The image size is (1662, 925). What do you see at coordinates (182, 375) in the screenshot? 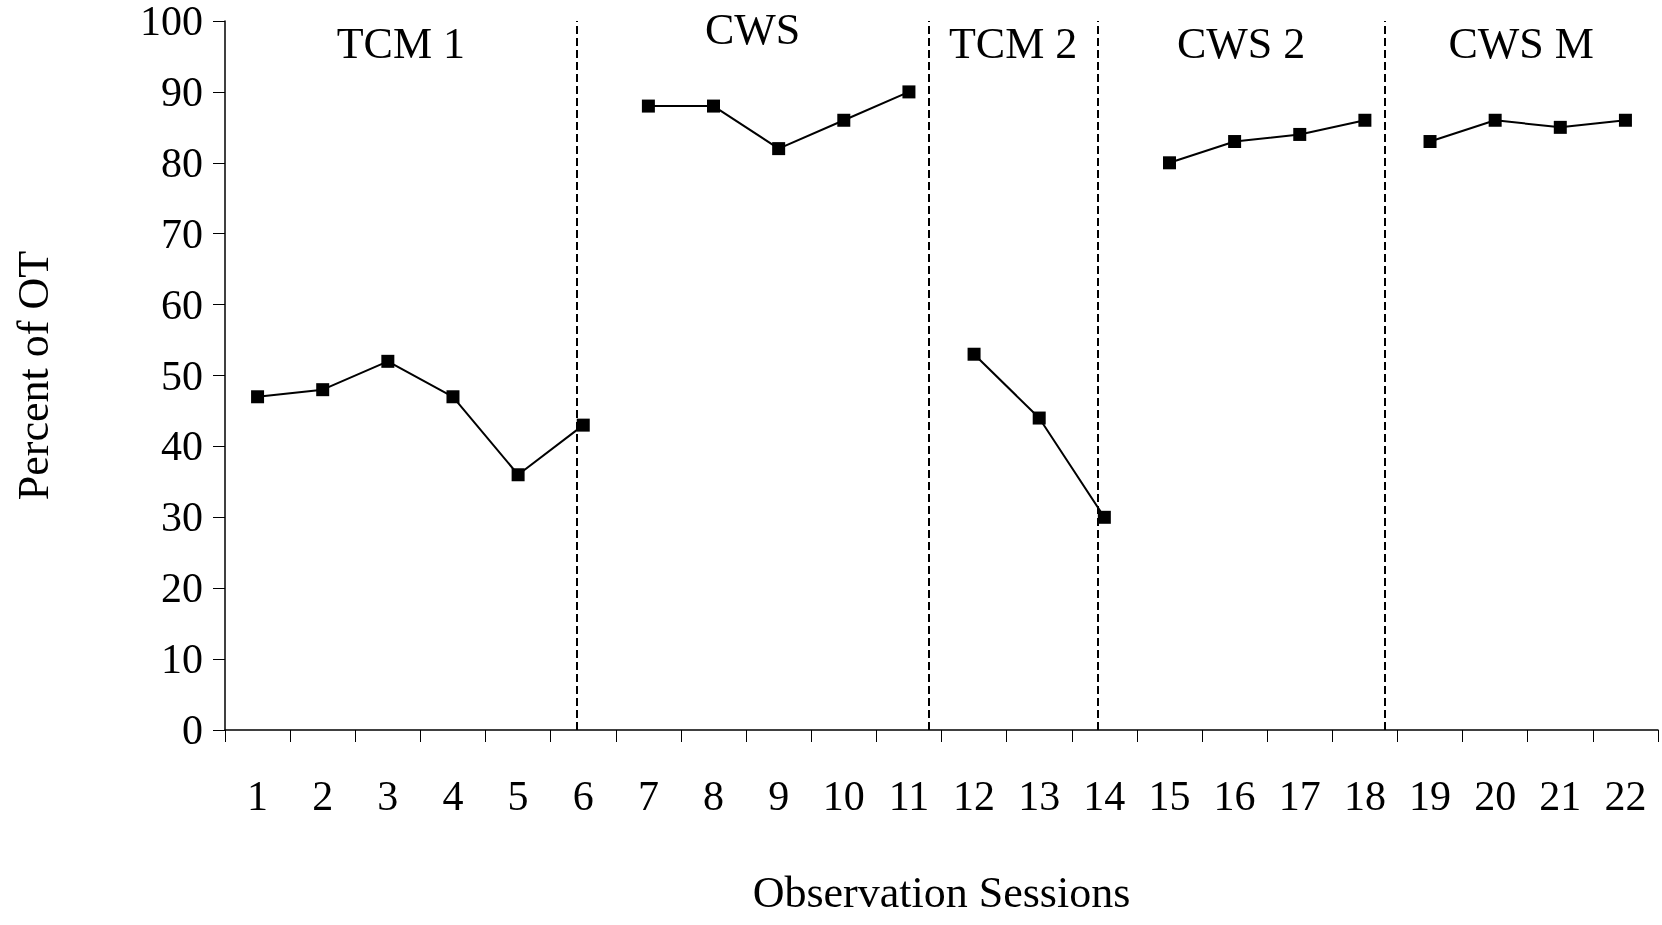
I see `y-tick-label: 50` at bounding box center [182, 375].